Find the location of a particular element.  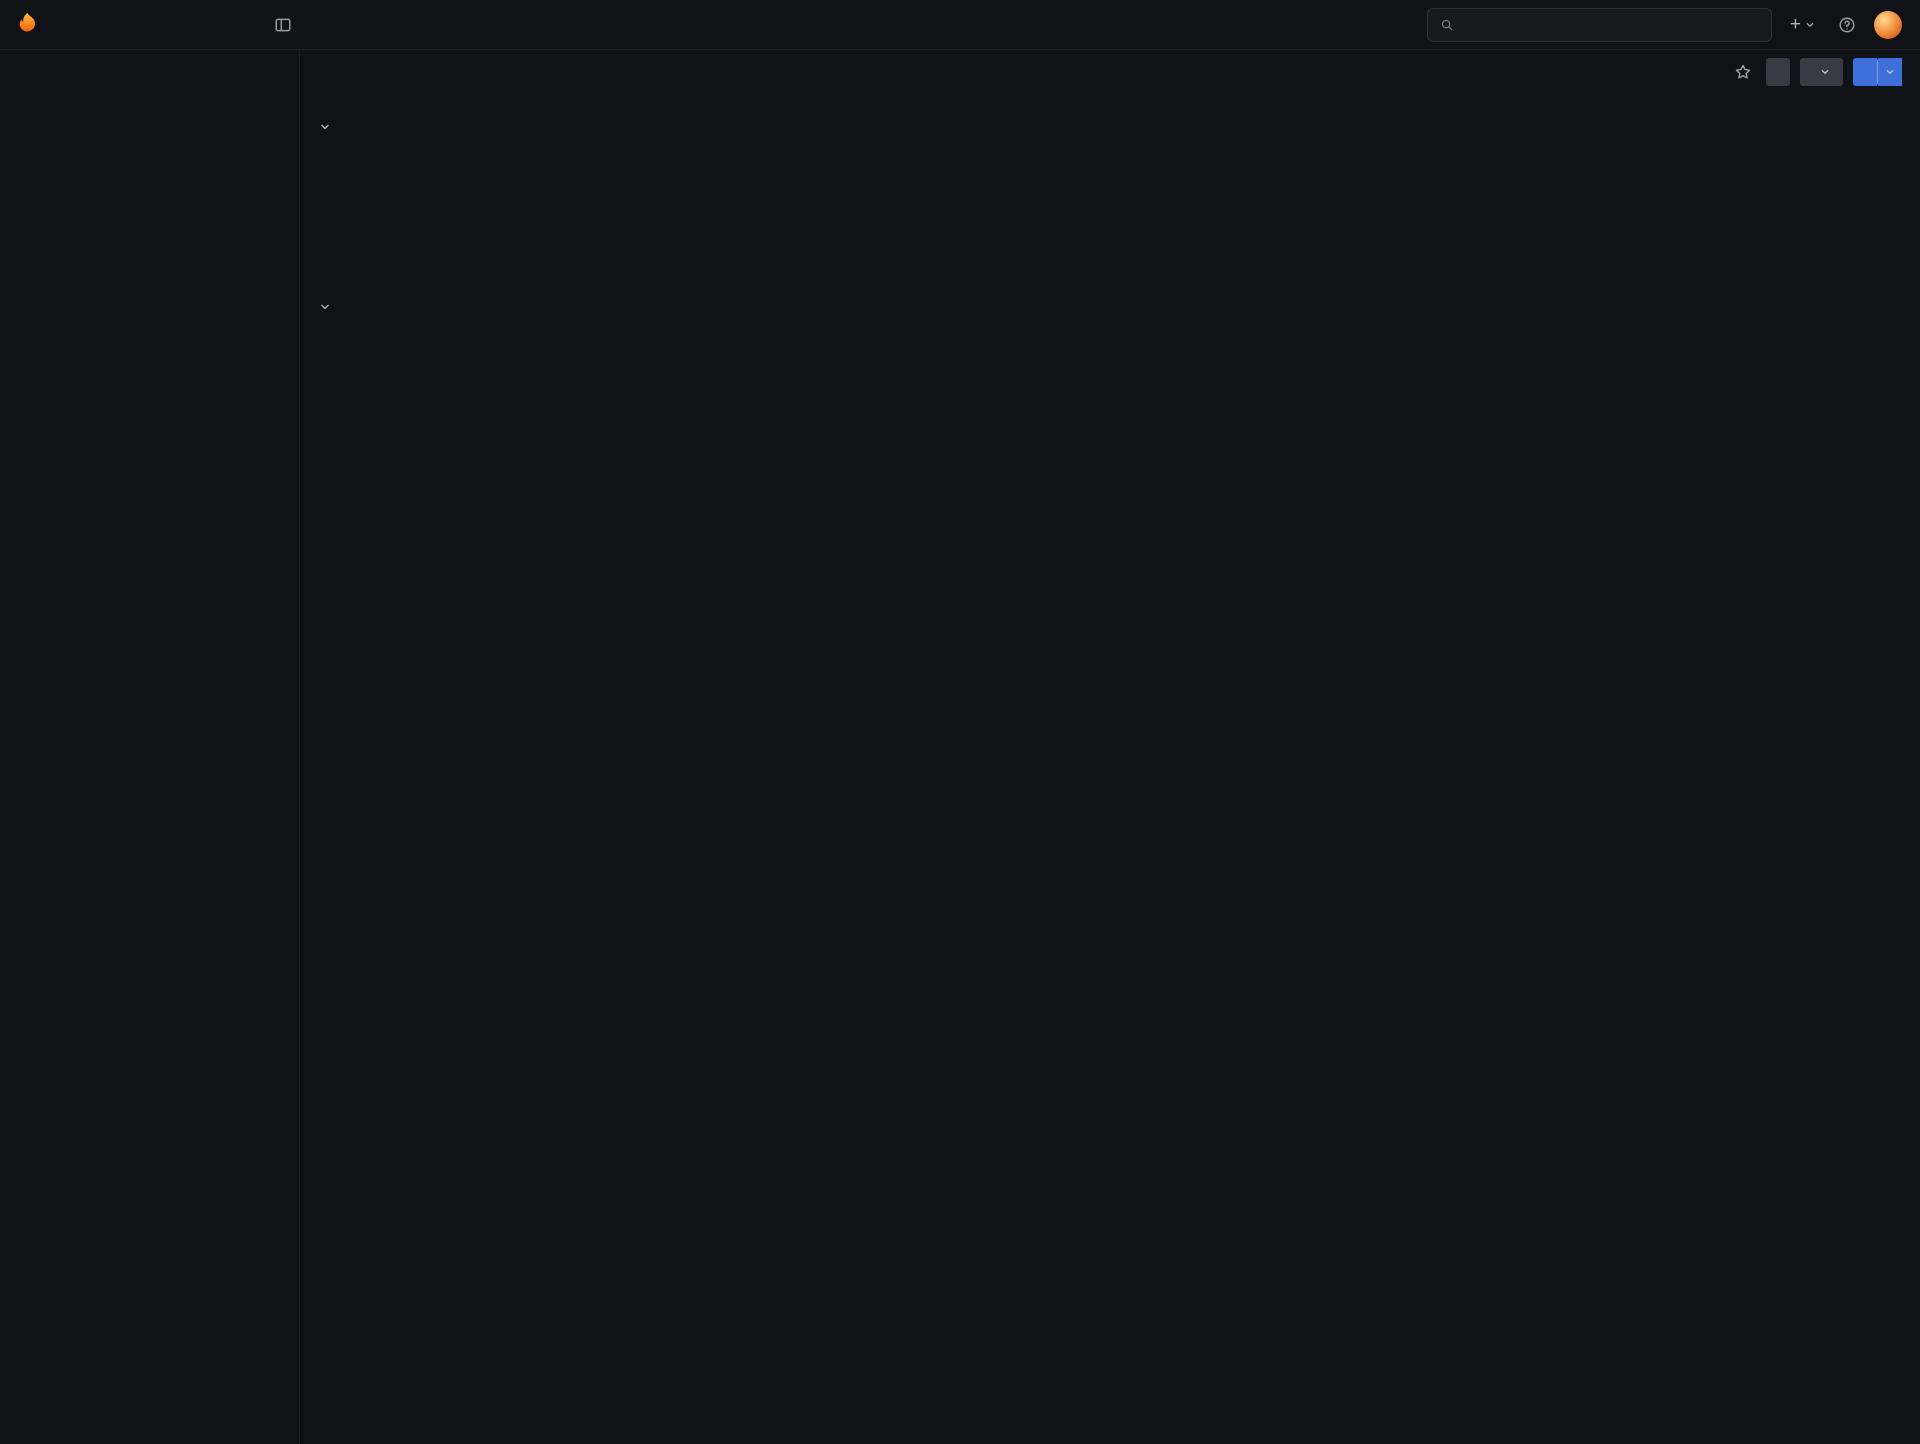

star-icon is located at coordinates (1743, 72).